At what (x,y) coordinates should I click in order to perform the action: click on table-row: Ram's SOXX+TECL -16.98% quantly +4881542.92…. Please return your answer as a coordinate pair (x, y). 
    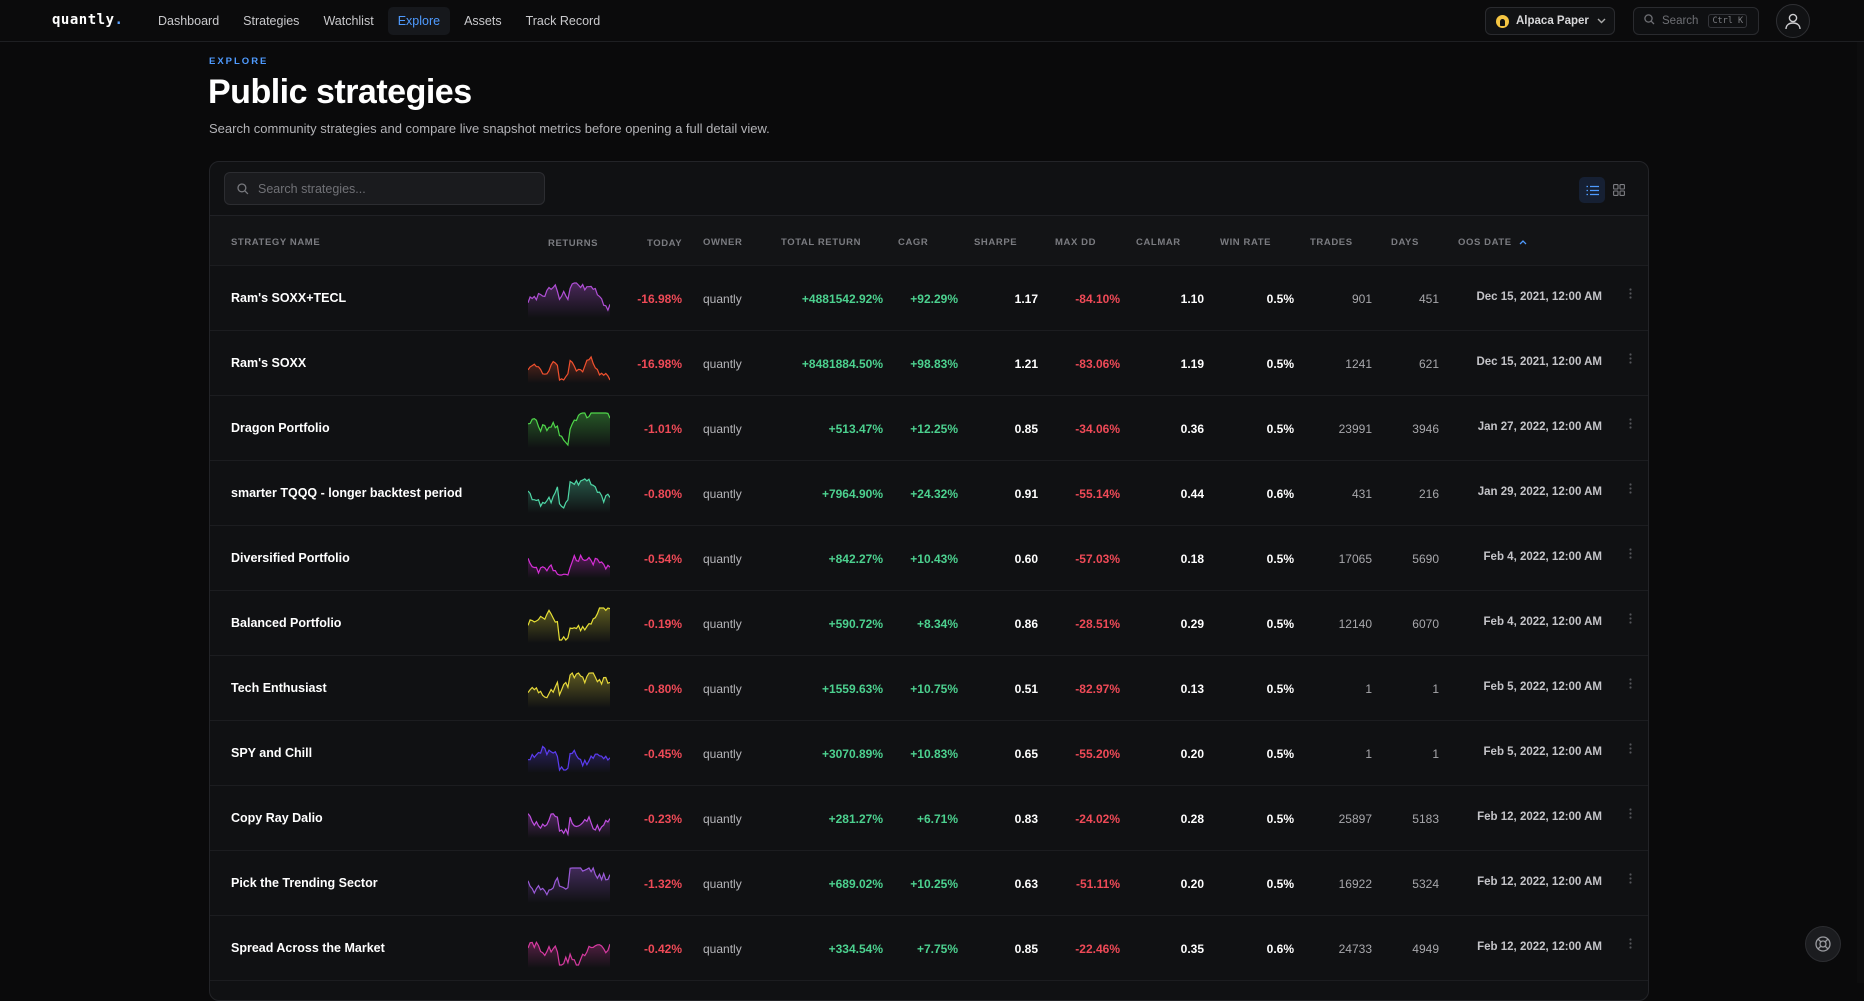
    Looking at the image, I should click on (929, 298).